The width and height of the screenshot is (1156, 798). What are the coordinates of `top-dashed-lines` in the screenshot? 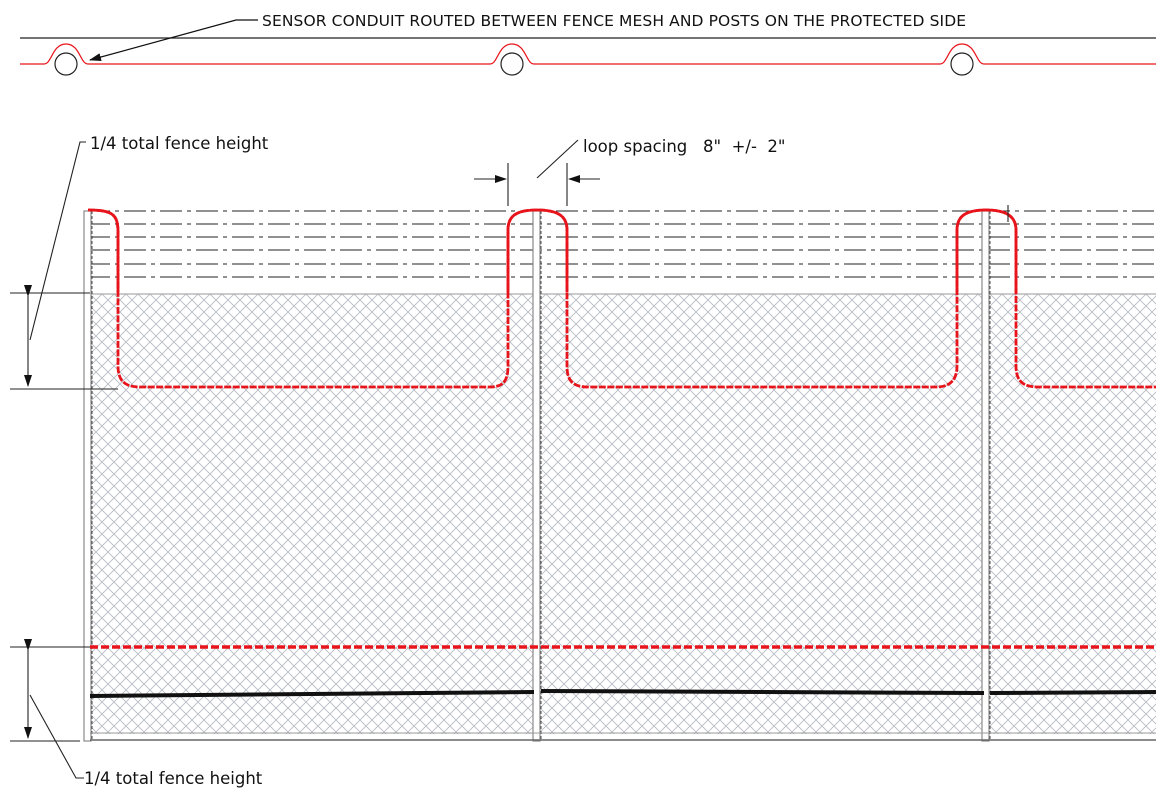 It's located at (622, 244).